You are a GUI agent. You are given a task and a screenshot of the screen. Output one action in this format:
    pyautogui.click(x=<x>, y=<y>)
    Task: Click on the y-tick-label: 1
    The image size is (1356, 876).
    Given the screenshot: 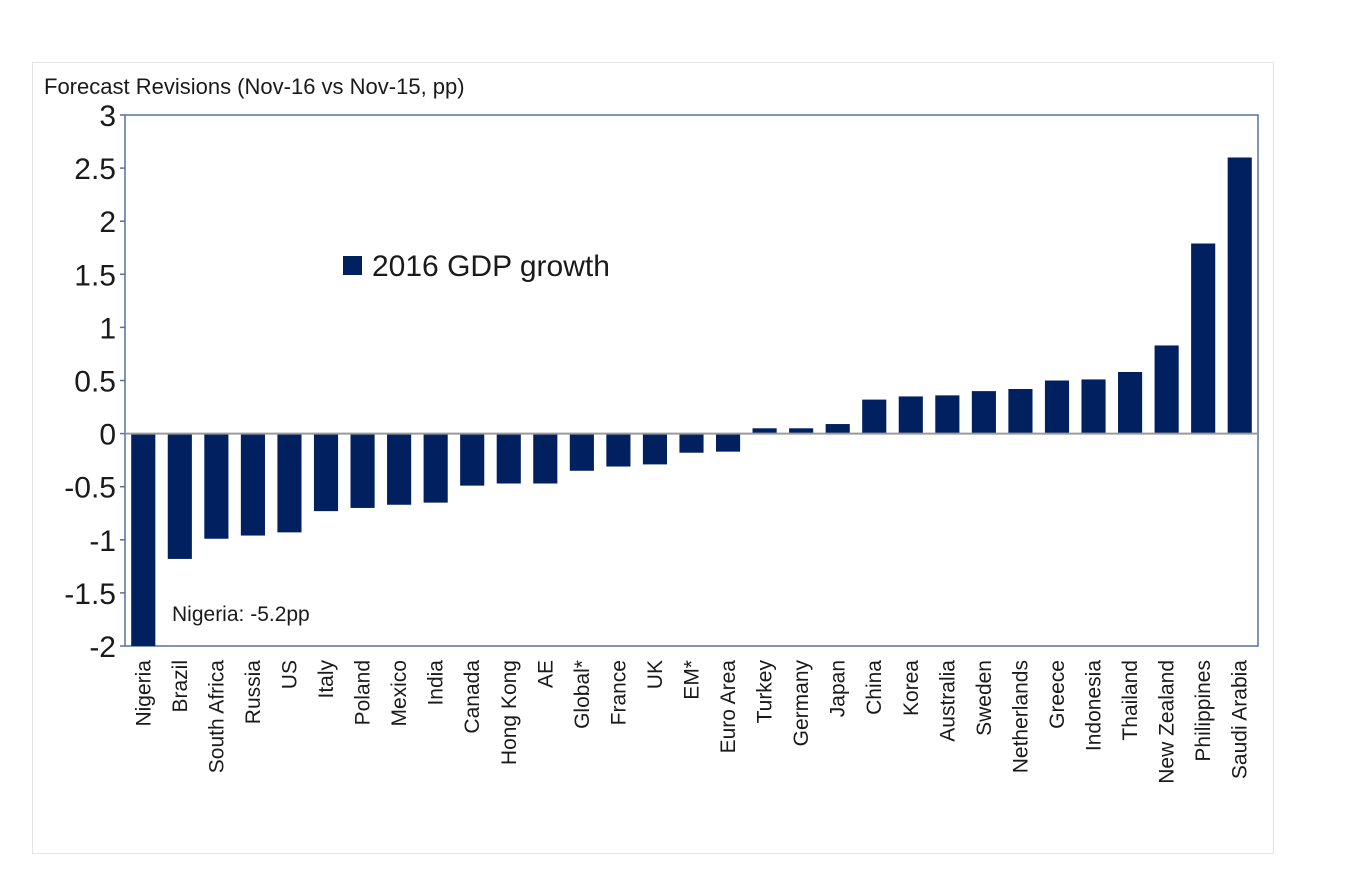 What is the action you would take?
    pyautogui.click(x=107, y=328)
    